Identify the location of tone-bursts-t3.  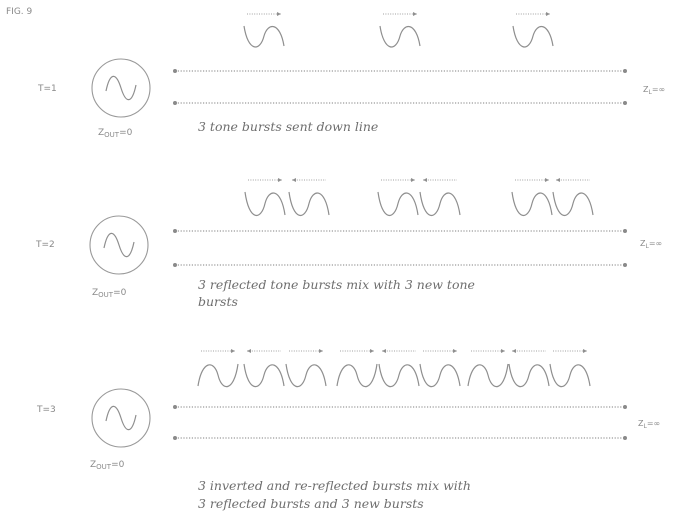
(394, 368).